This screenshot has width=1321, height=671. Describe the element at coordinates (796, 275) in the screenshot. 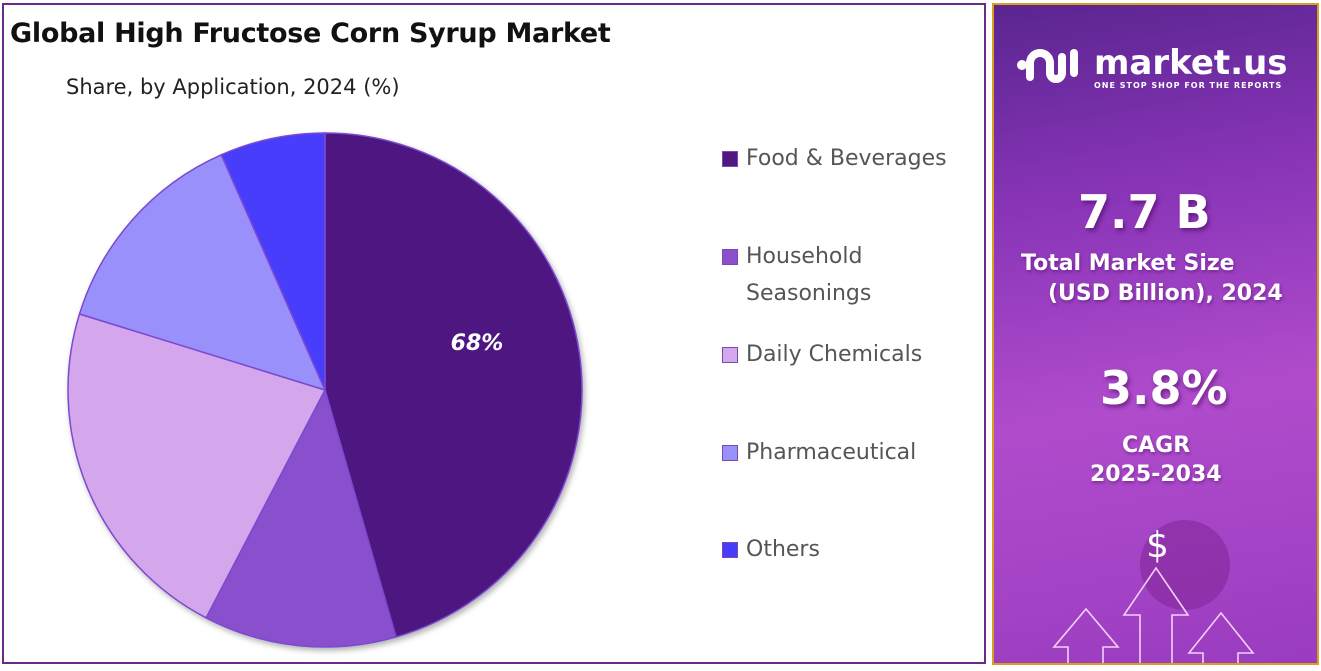

I see `legend-item-household-seasonings: Household Seasonings` at that location.